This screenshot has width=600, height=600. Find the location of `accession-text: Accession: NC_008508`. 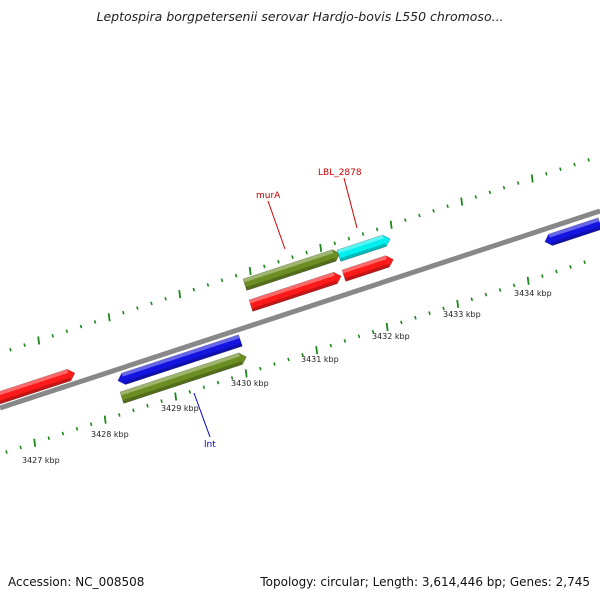

accession-text: Accession: NC_008508 is located at coordinates (76, 582).